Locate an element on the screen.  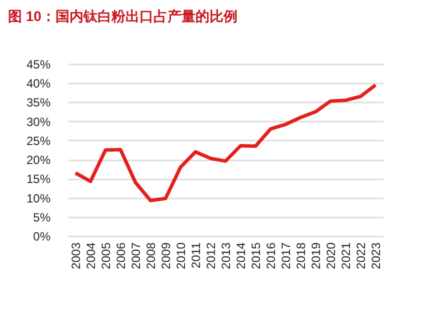
x-tick-label: 2021 is located at coordinates (346, 256).